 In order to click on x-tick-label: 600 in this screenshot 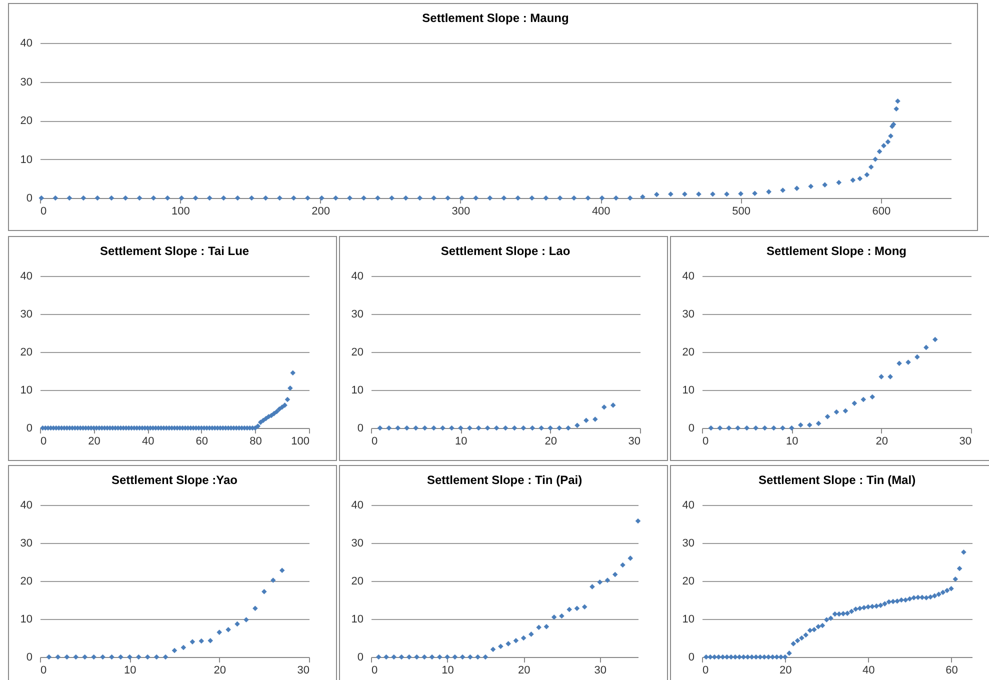, I will do `click(881, 212)`.